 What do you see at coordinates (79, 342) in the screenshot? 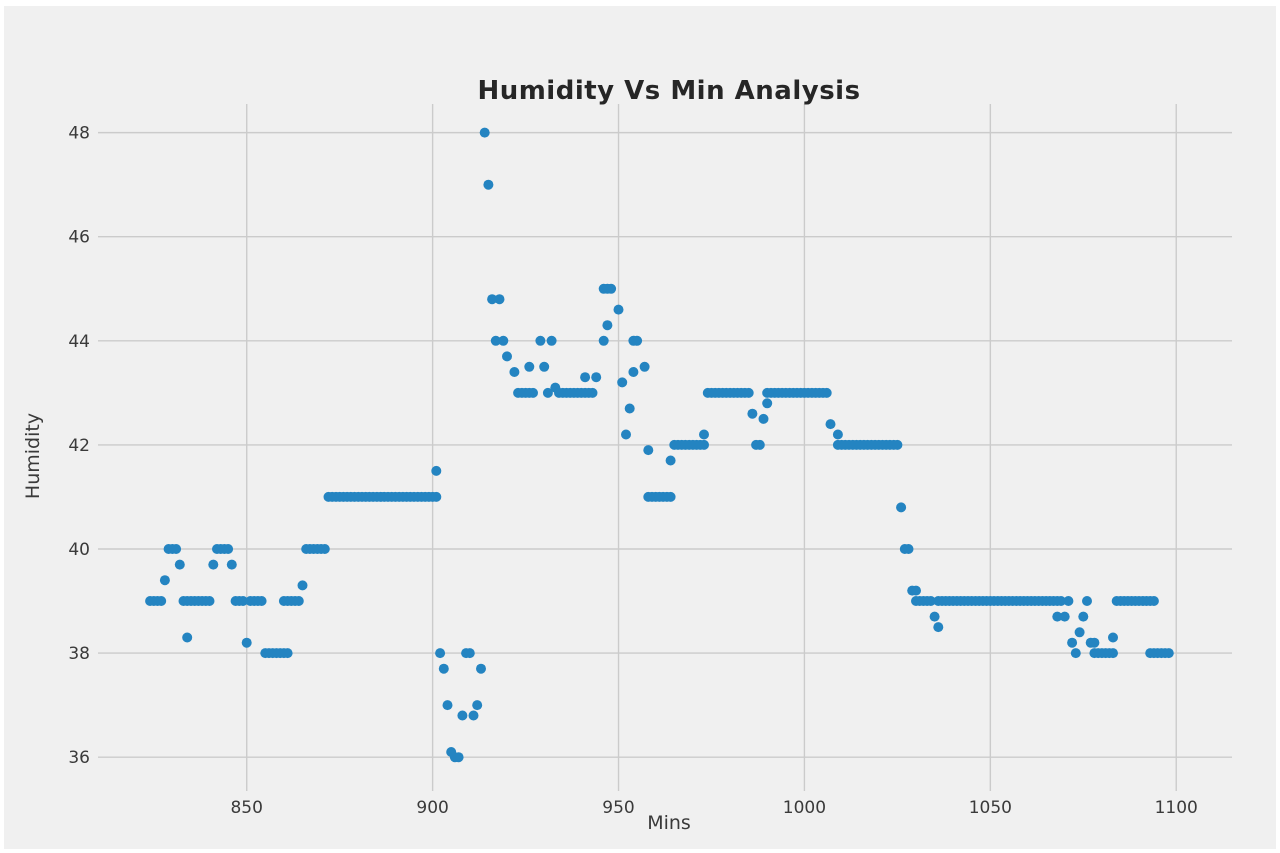
I see `y-tick-label: 44` at bounding box center [79, 342].